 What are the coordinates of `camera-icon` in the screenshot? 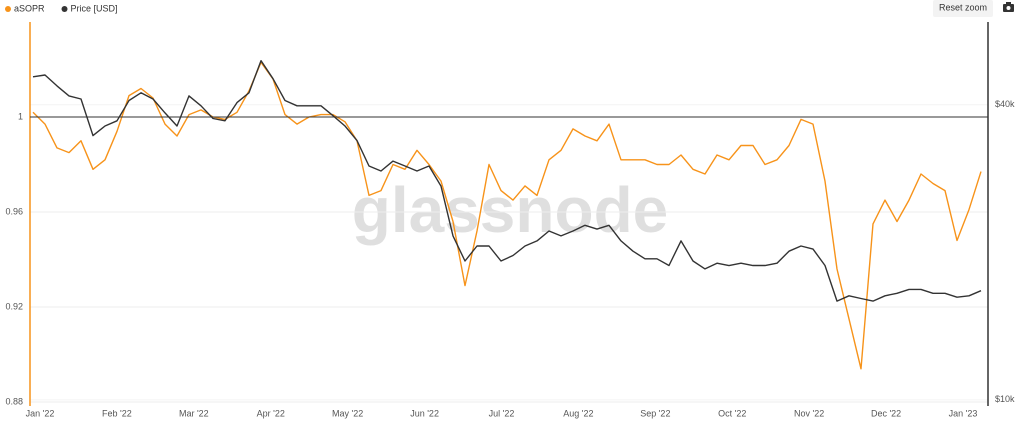 It's located at (1008, 7).